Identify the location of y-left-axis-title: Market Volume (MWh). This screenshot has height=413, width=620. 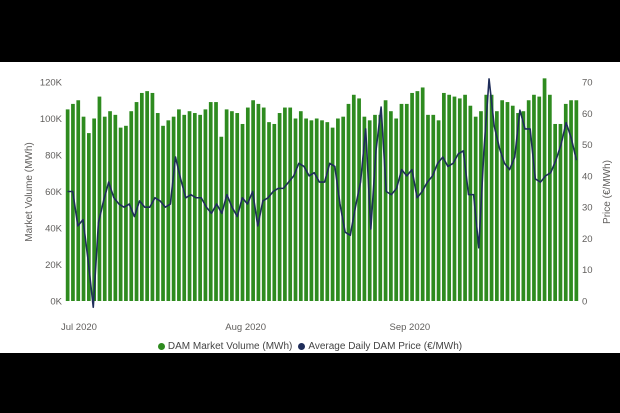
(29, 191).